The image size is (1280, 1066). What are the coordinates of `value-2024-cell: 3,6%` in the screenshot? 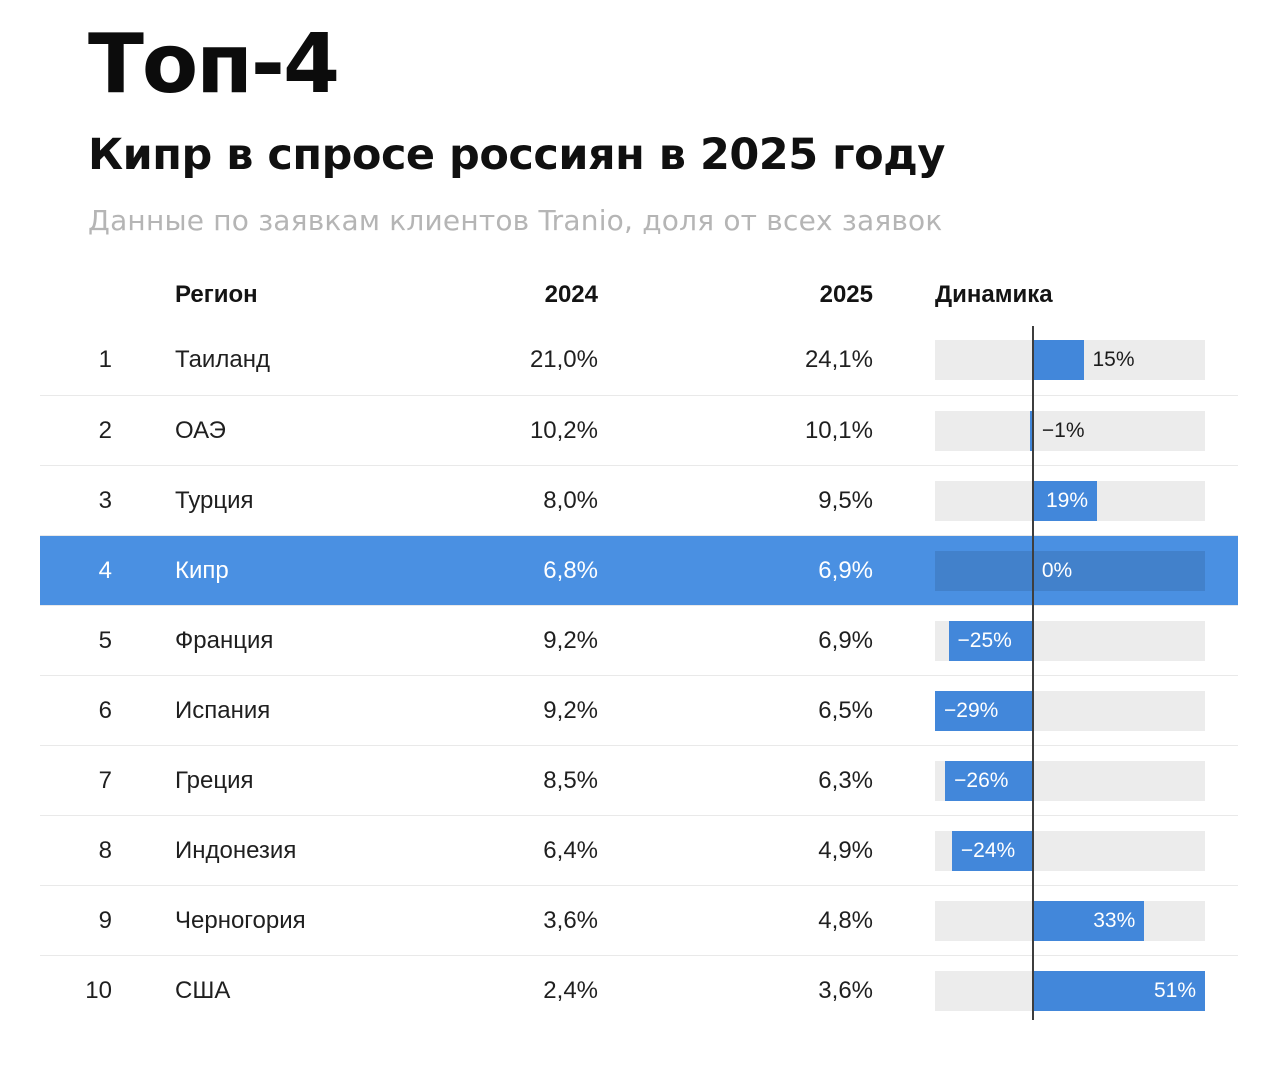 It's located at (570, 920).